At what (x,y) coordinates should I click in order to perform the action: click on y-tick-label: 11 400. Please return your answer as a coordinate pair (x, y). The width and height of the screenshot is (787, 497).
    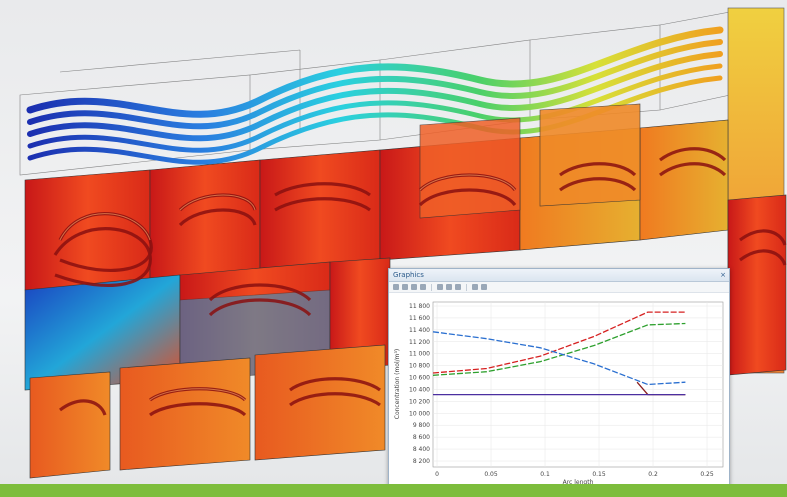
    Looking at the image, I should click on (419, 330).